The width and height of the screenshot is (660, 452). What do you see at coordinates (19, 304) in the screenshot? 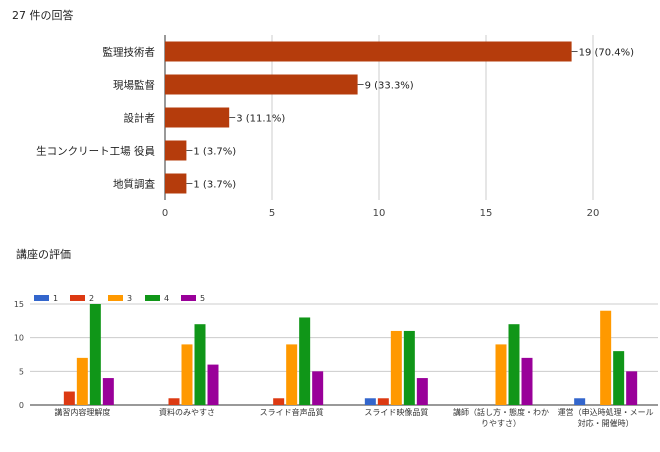
I see `y-tick-label: 15` at bounding box center [19, 304].